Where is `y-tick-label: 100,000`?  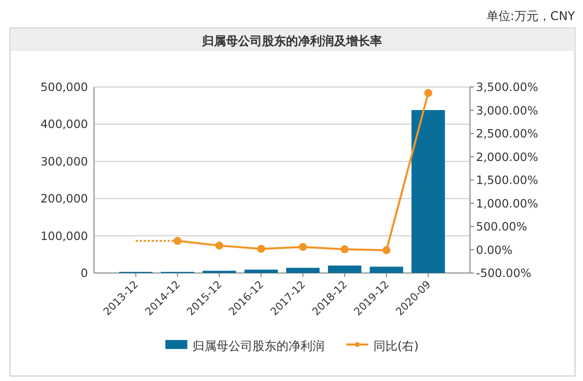 y-tick-label: 100,000 is located at coordinates (64, 235).